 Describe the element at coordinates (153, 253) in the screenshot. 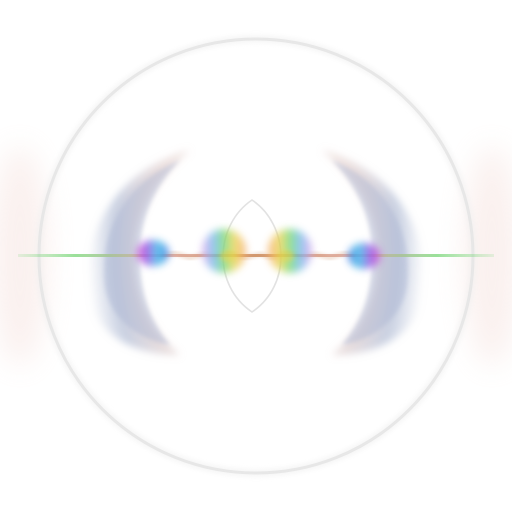

I see `left-outer-blob` at that location.